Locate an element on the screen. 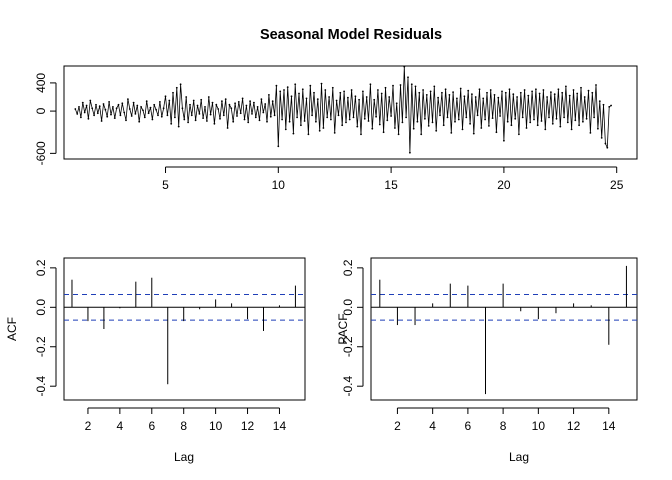  pacf-x-tick-label: 2 is located at coordinates (397, 426).